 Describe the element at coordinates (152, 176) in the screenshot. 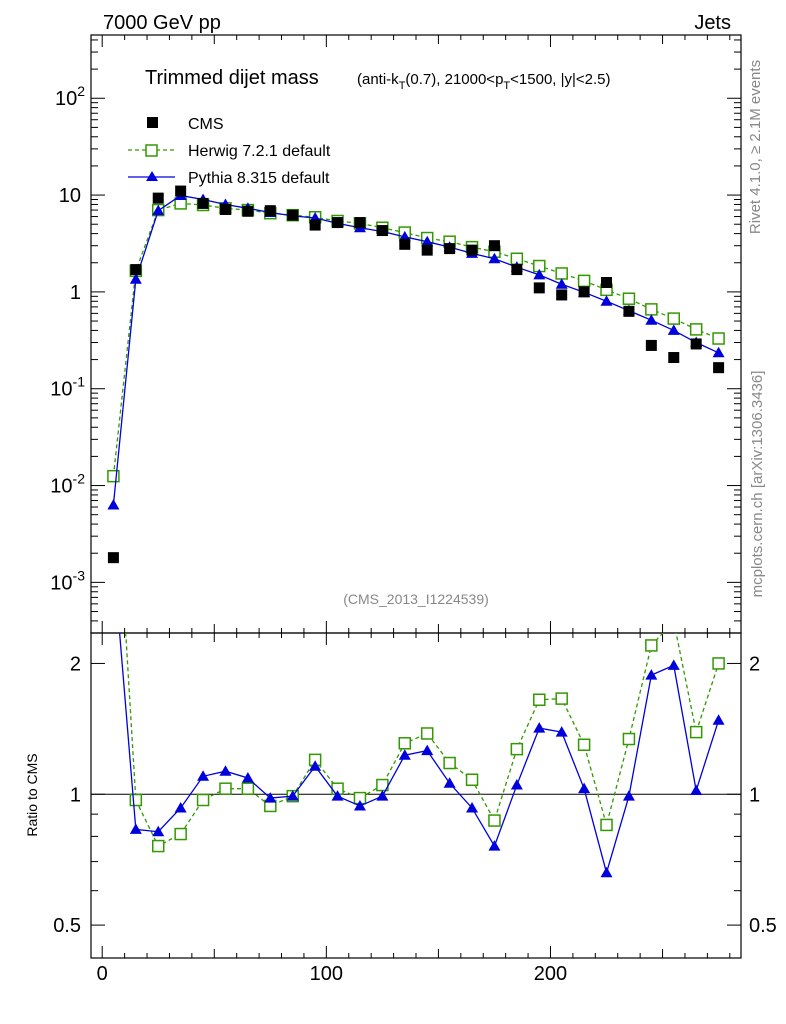

I see `legend-marker-pythia` at that location.